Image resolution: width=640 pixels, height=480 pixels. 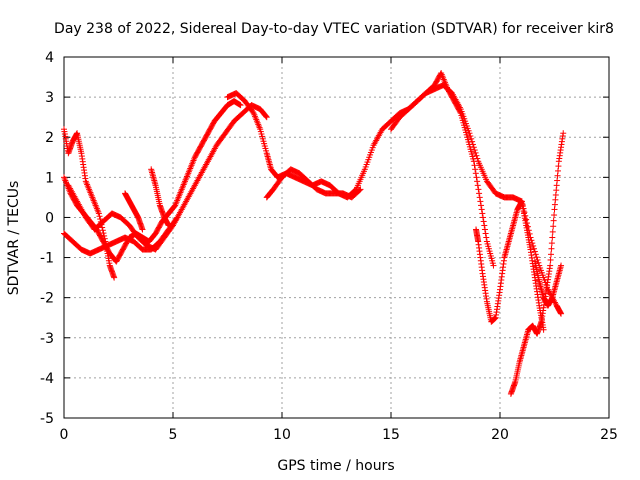 What do you see at coordinates (391, 435) in the screenshot?
I see `x-tick-label: 15` at bounding box center [391, 435].